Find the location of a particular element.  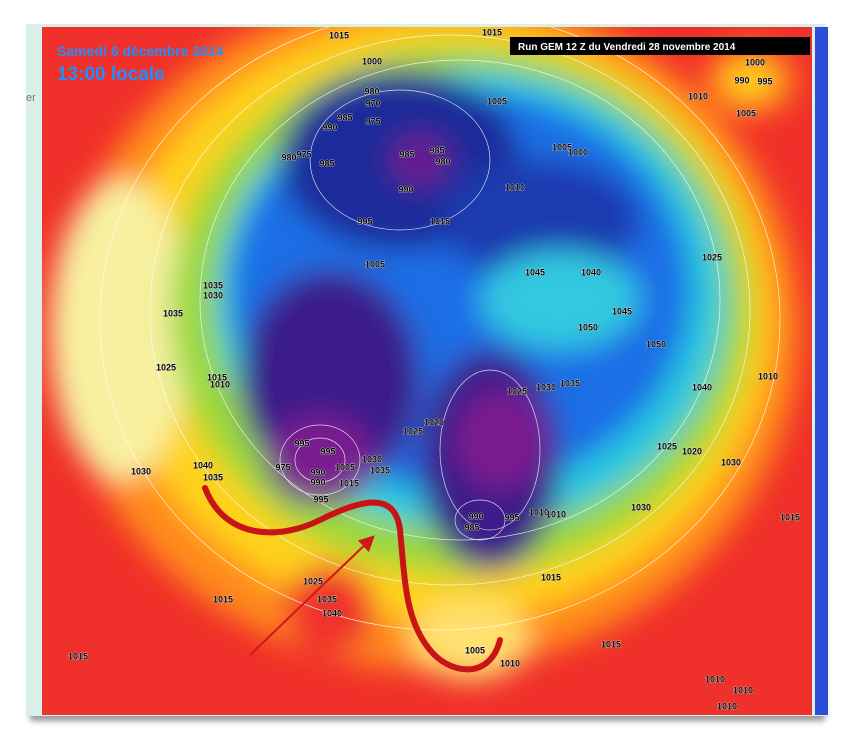

arrow is located at coordinates (312, 595).